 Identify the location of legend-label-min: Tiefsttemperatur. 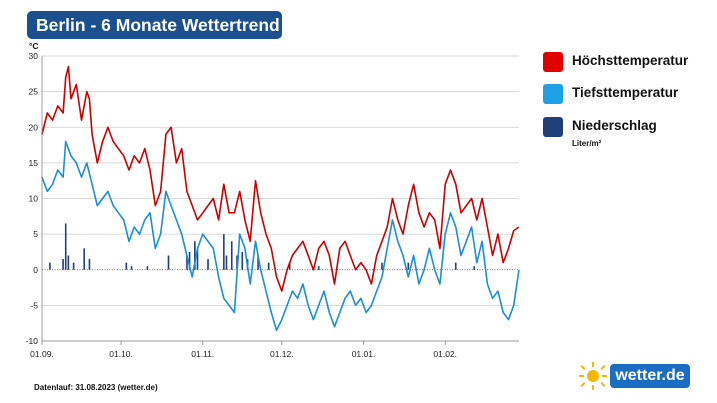
(625, 92).